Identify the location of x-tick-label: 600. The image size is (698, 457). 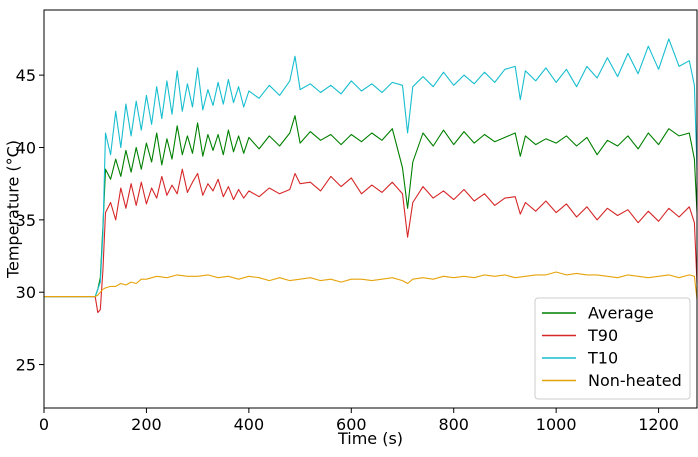
(351, 424).